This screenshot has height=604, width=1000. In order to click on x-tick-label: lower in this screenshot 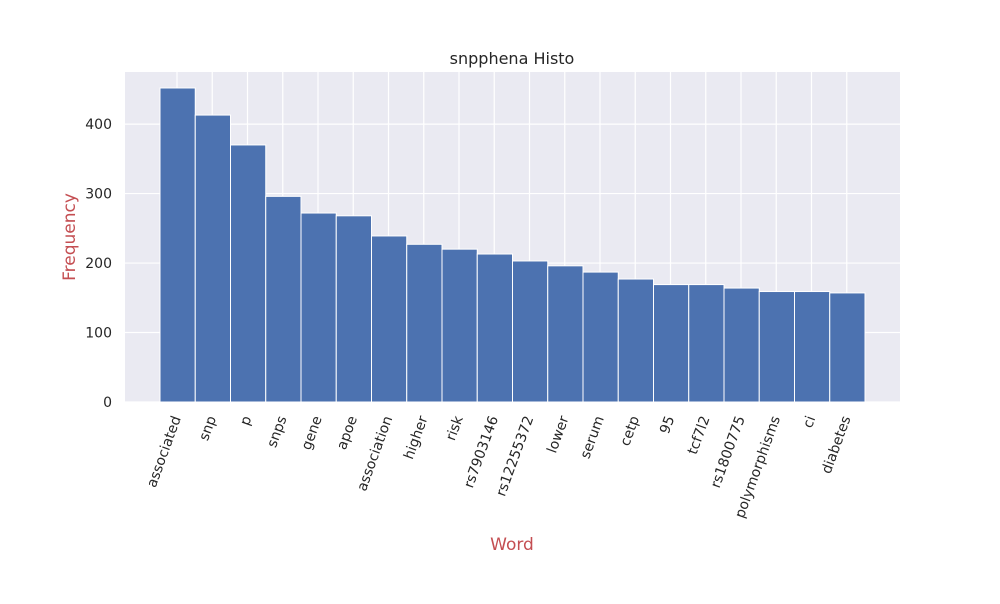, I will do `click(558, 435)`.